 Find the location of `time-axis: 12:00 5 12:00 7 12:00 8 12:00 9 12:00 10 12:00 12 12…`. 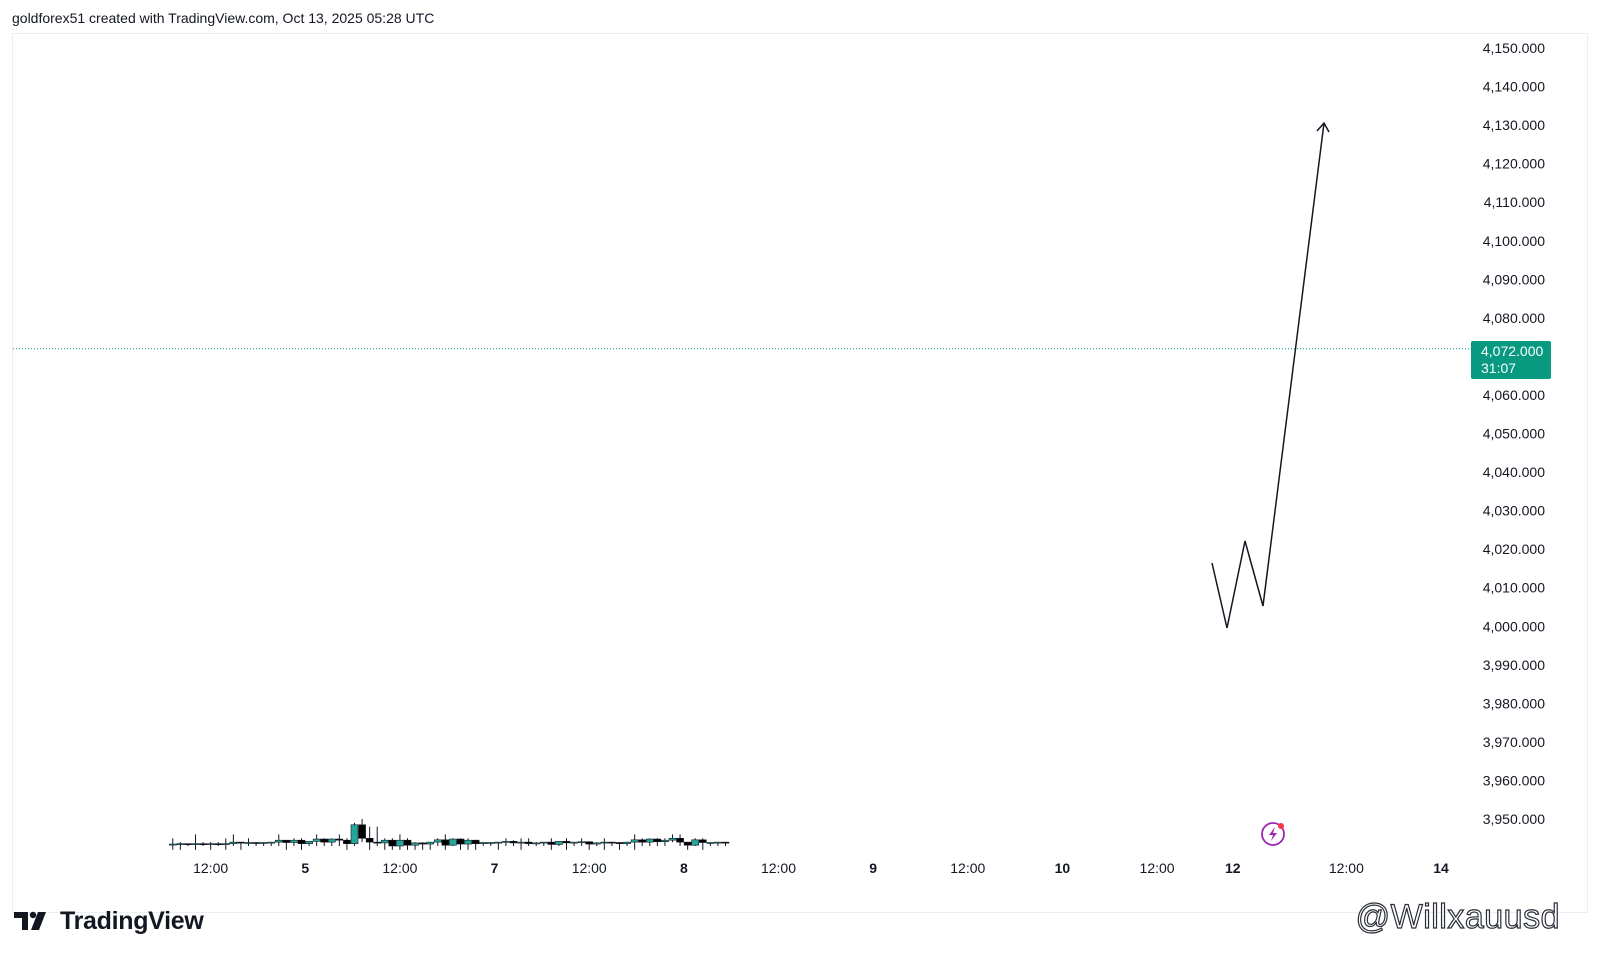

time-axis: 12:00 5 12:00 7 12:00 8 12:00 9 12:00 10 12:00 12 12… is located at coordinates (821, 868).